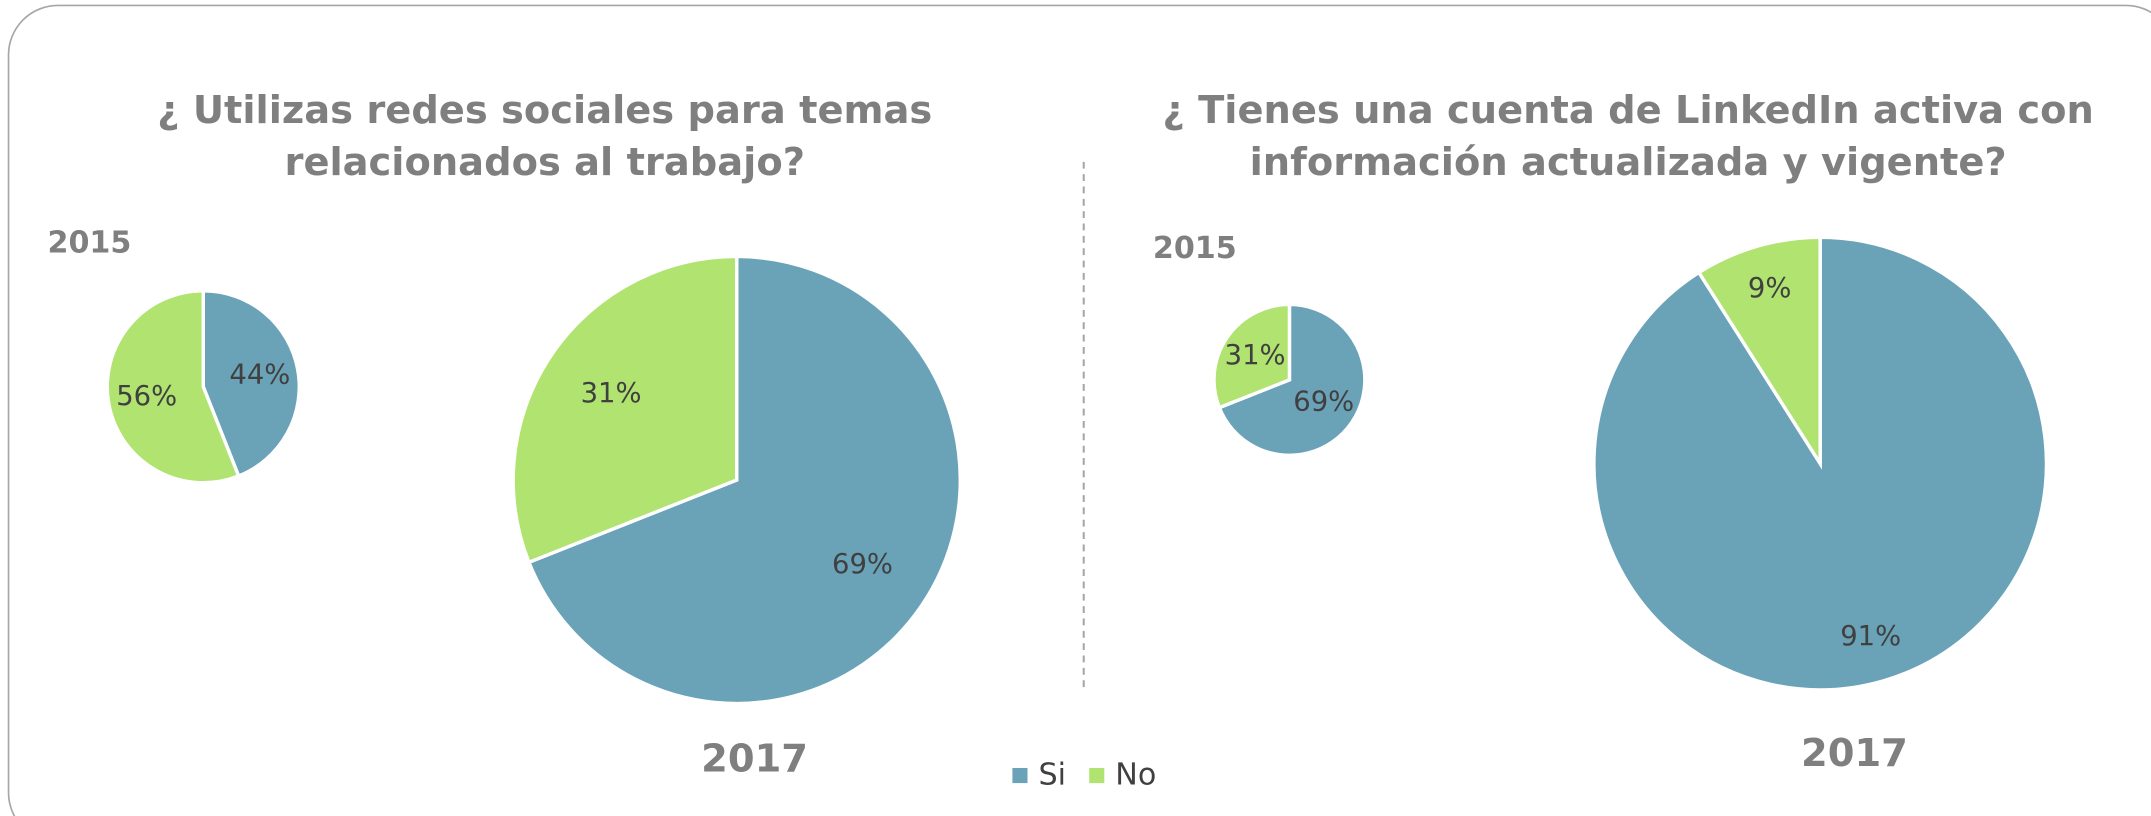 Image resolution: width=2151 pixels, height=816 pixels. I want to click on legend-label: Si, so click(1052, 775).